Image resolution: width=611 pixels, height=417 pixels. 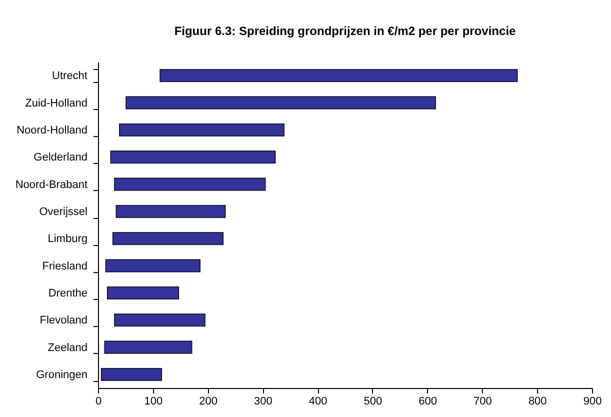 What do you see at coordinates (318, 402) in the screenshot?
I see `x-tick-label: 400` at bounding box center [318, 402].